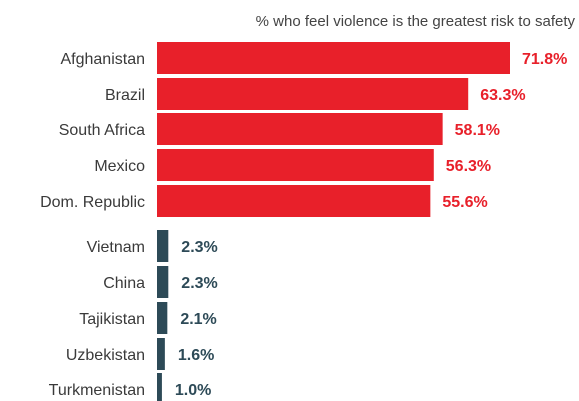 This screenshot has width=579, height=401. Describe the element at coordinates (125, 95) in the screenshot. I see `category-label-brazil: Brazil` at that location.